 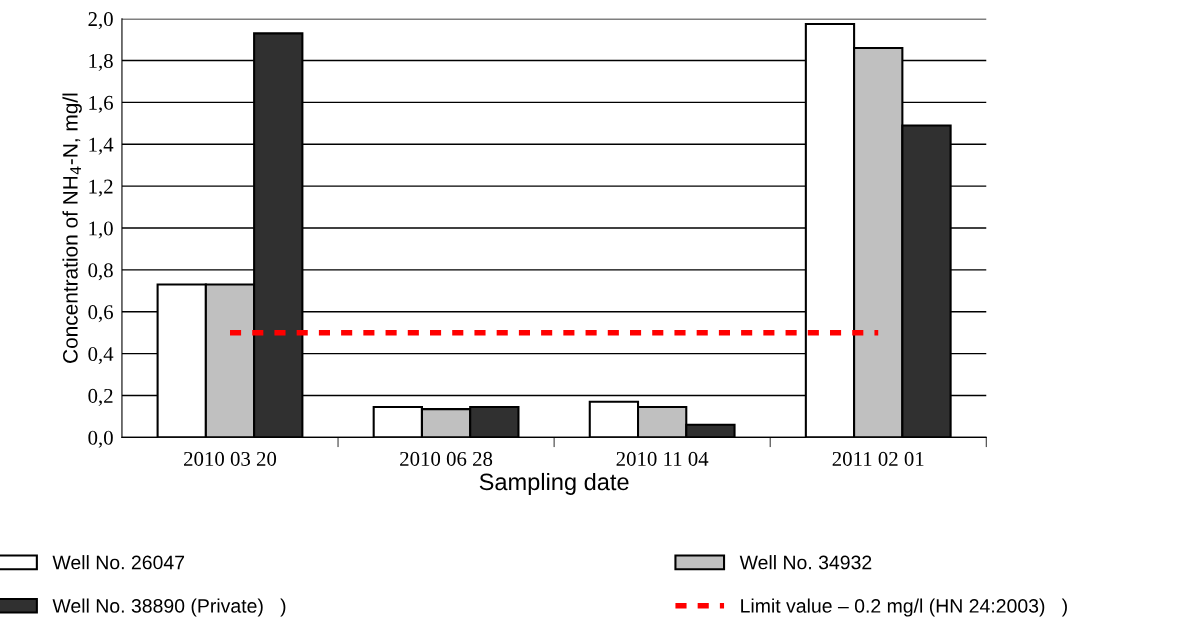 I want to click on legend-label: Well No. 26047, so click(x=118, y=562).